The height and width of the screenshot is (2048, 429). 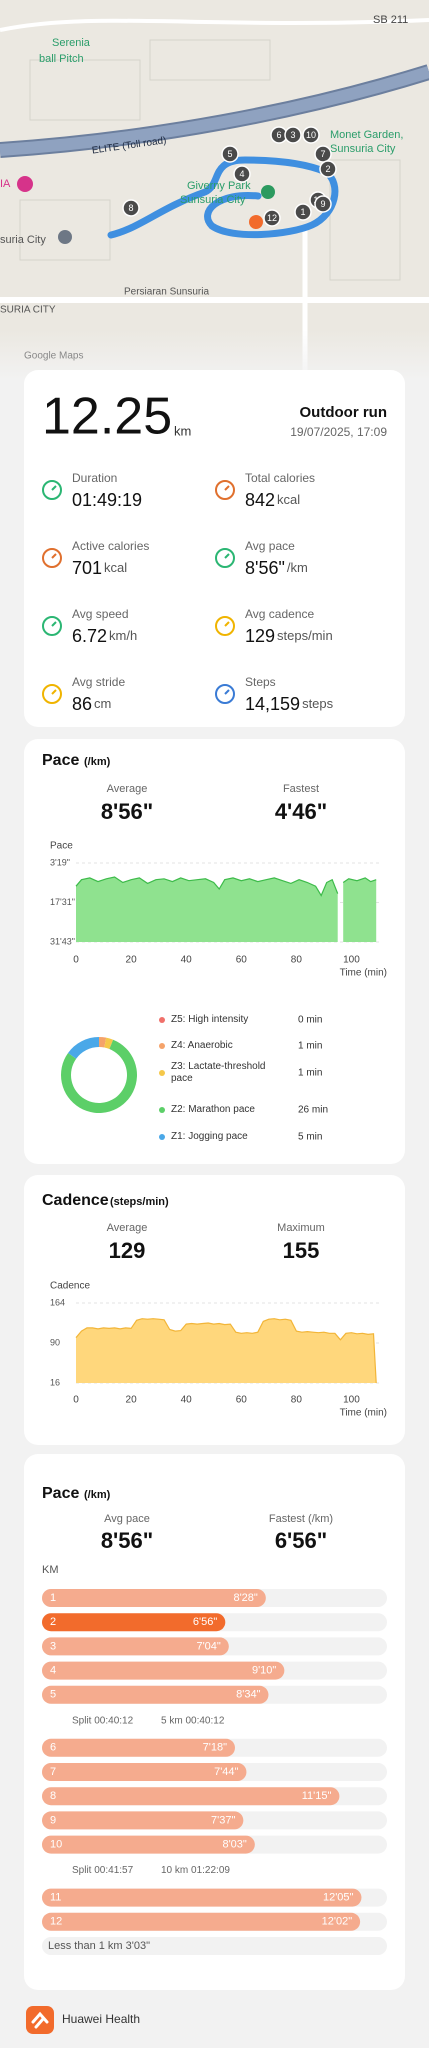 What do you see at coordinates (28, 310) in the screenshot?
I see `map-label: SURIA CITY` at bounding box center [28, 310].